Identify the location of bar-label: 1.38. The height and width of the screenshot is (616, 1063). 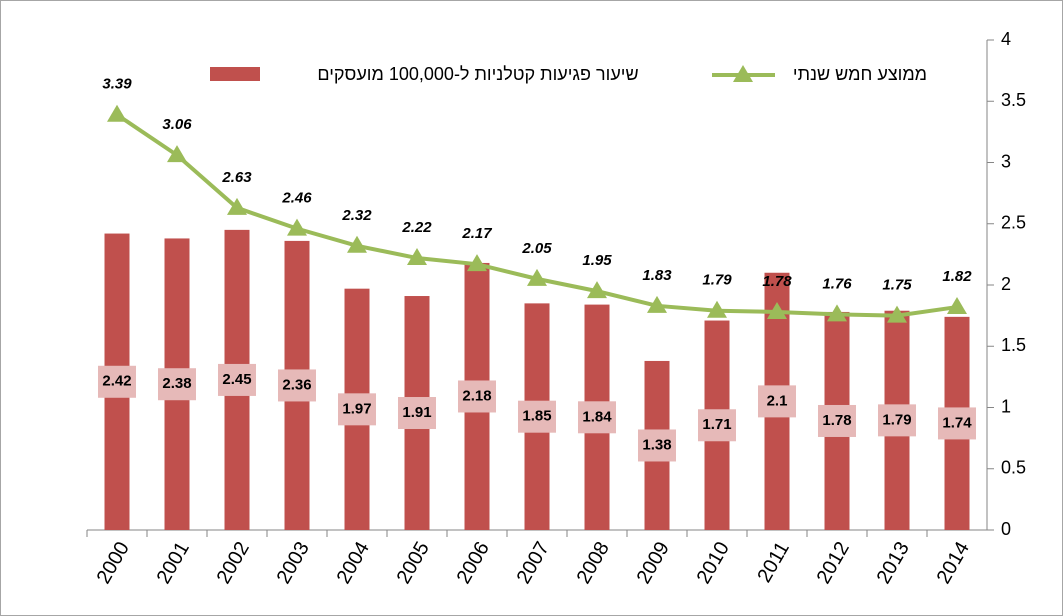
(656, 444).